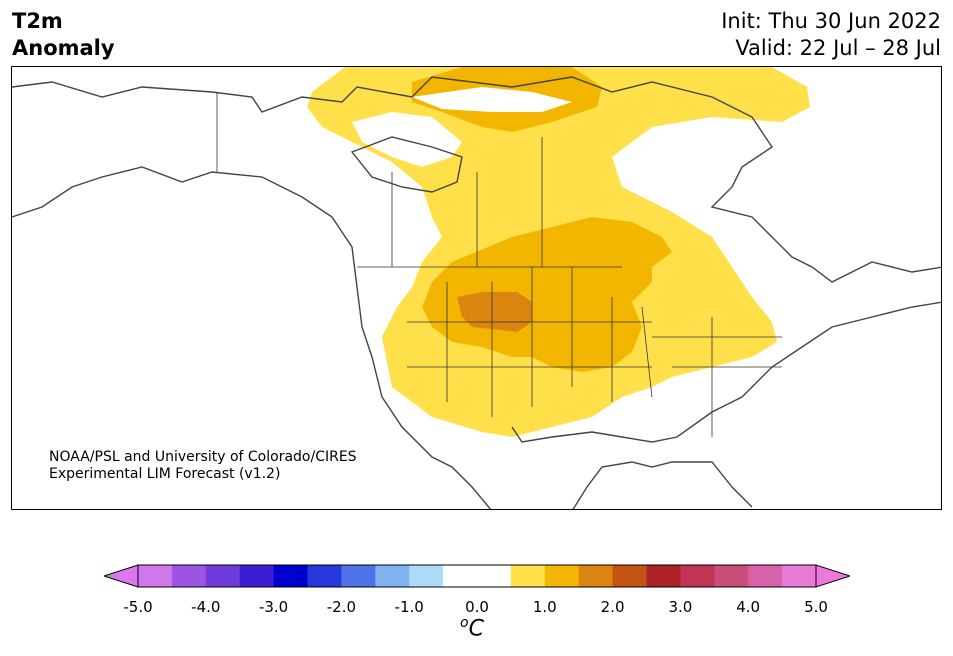 The width and height of the screenshot is (953, 656). Describe the element at coordinates (680, 607) in the screenshot. I see `colorbar-tick-label: 3.0` at that location.